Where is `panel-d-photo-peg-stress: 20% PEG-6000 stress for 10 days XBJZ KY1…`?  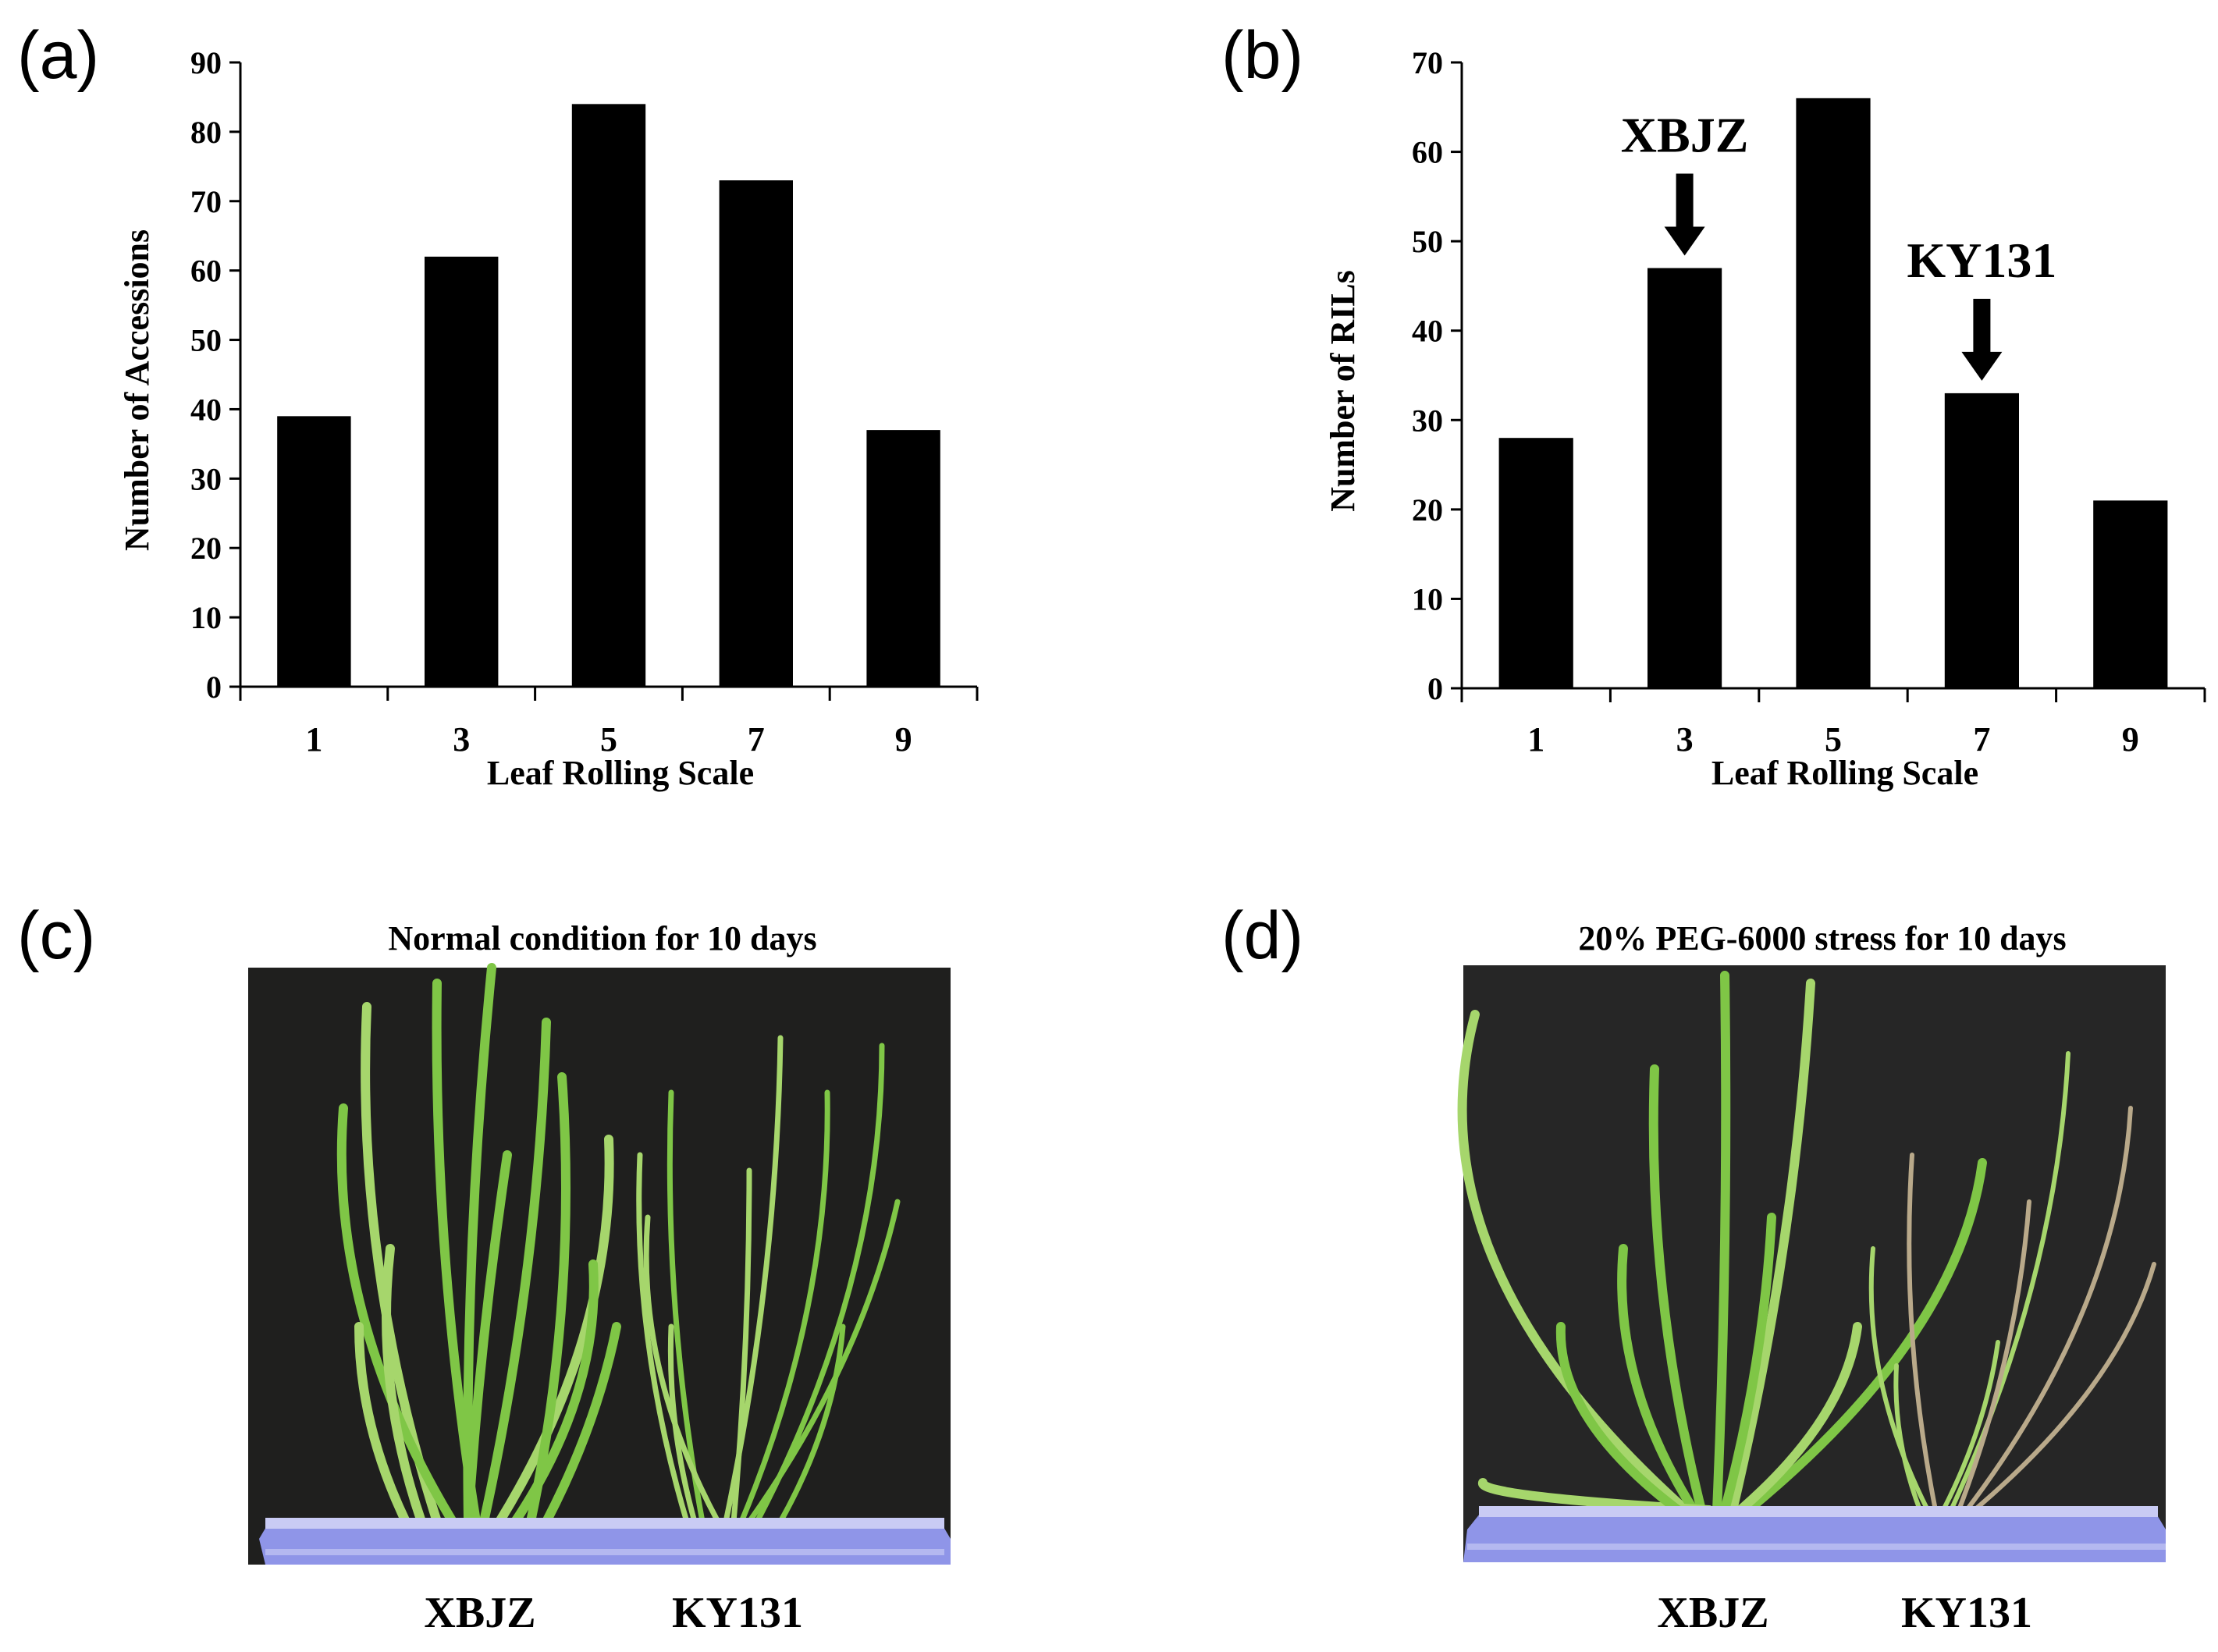 panel-d-photo-peg-stress: 20% PEG-6000 stress for 10 days XBJZ KY1… is located at coordinates (1811, 1278).